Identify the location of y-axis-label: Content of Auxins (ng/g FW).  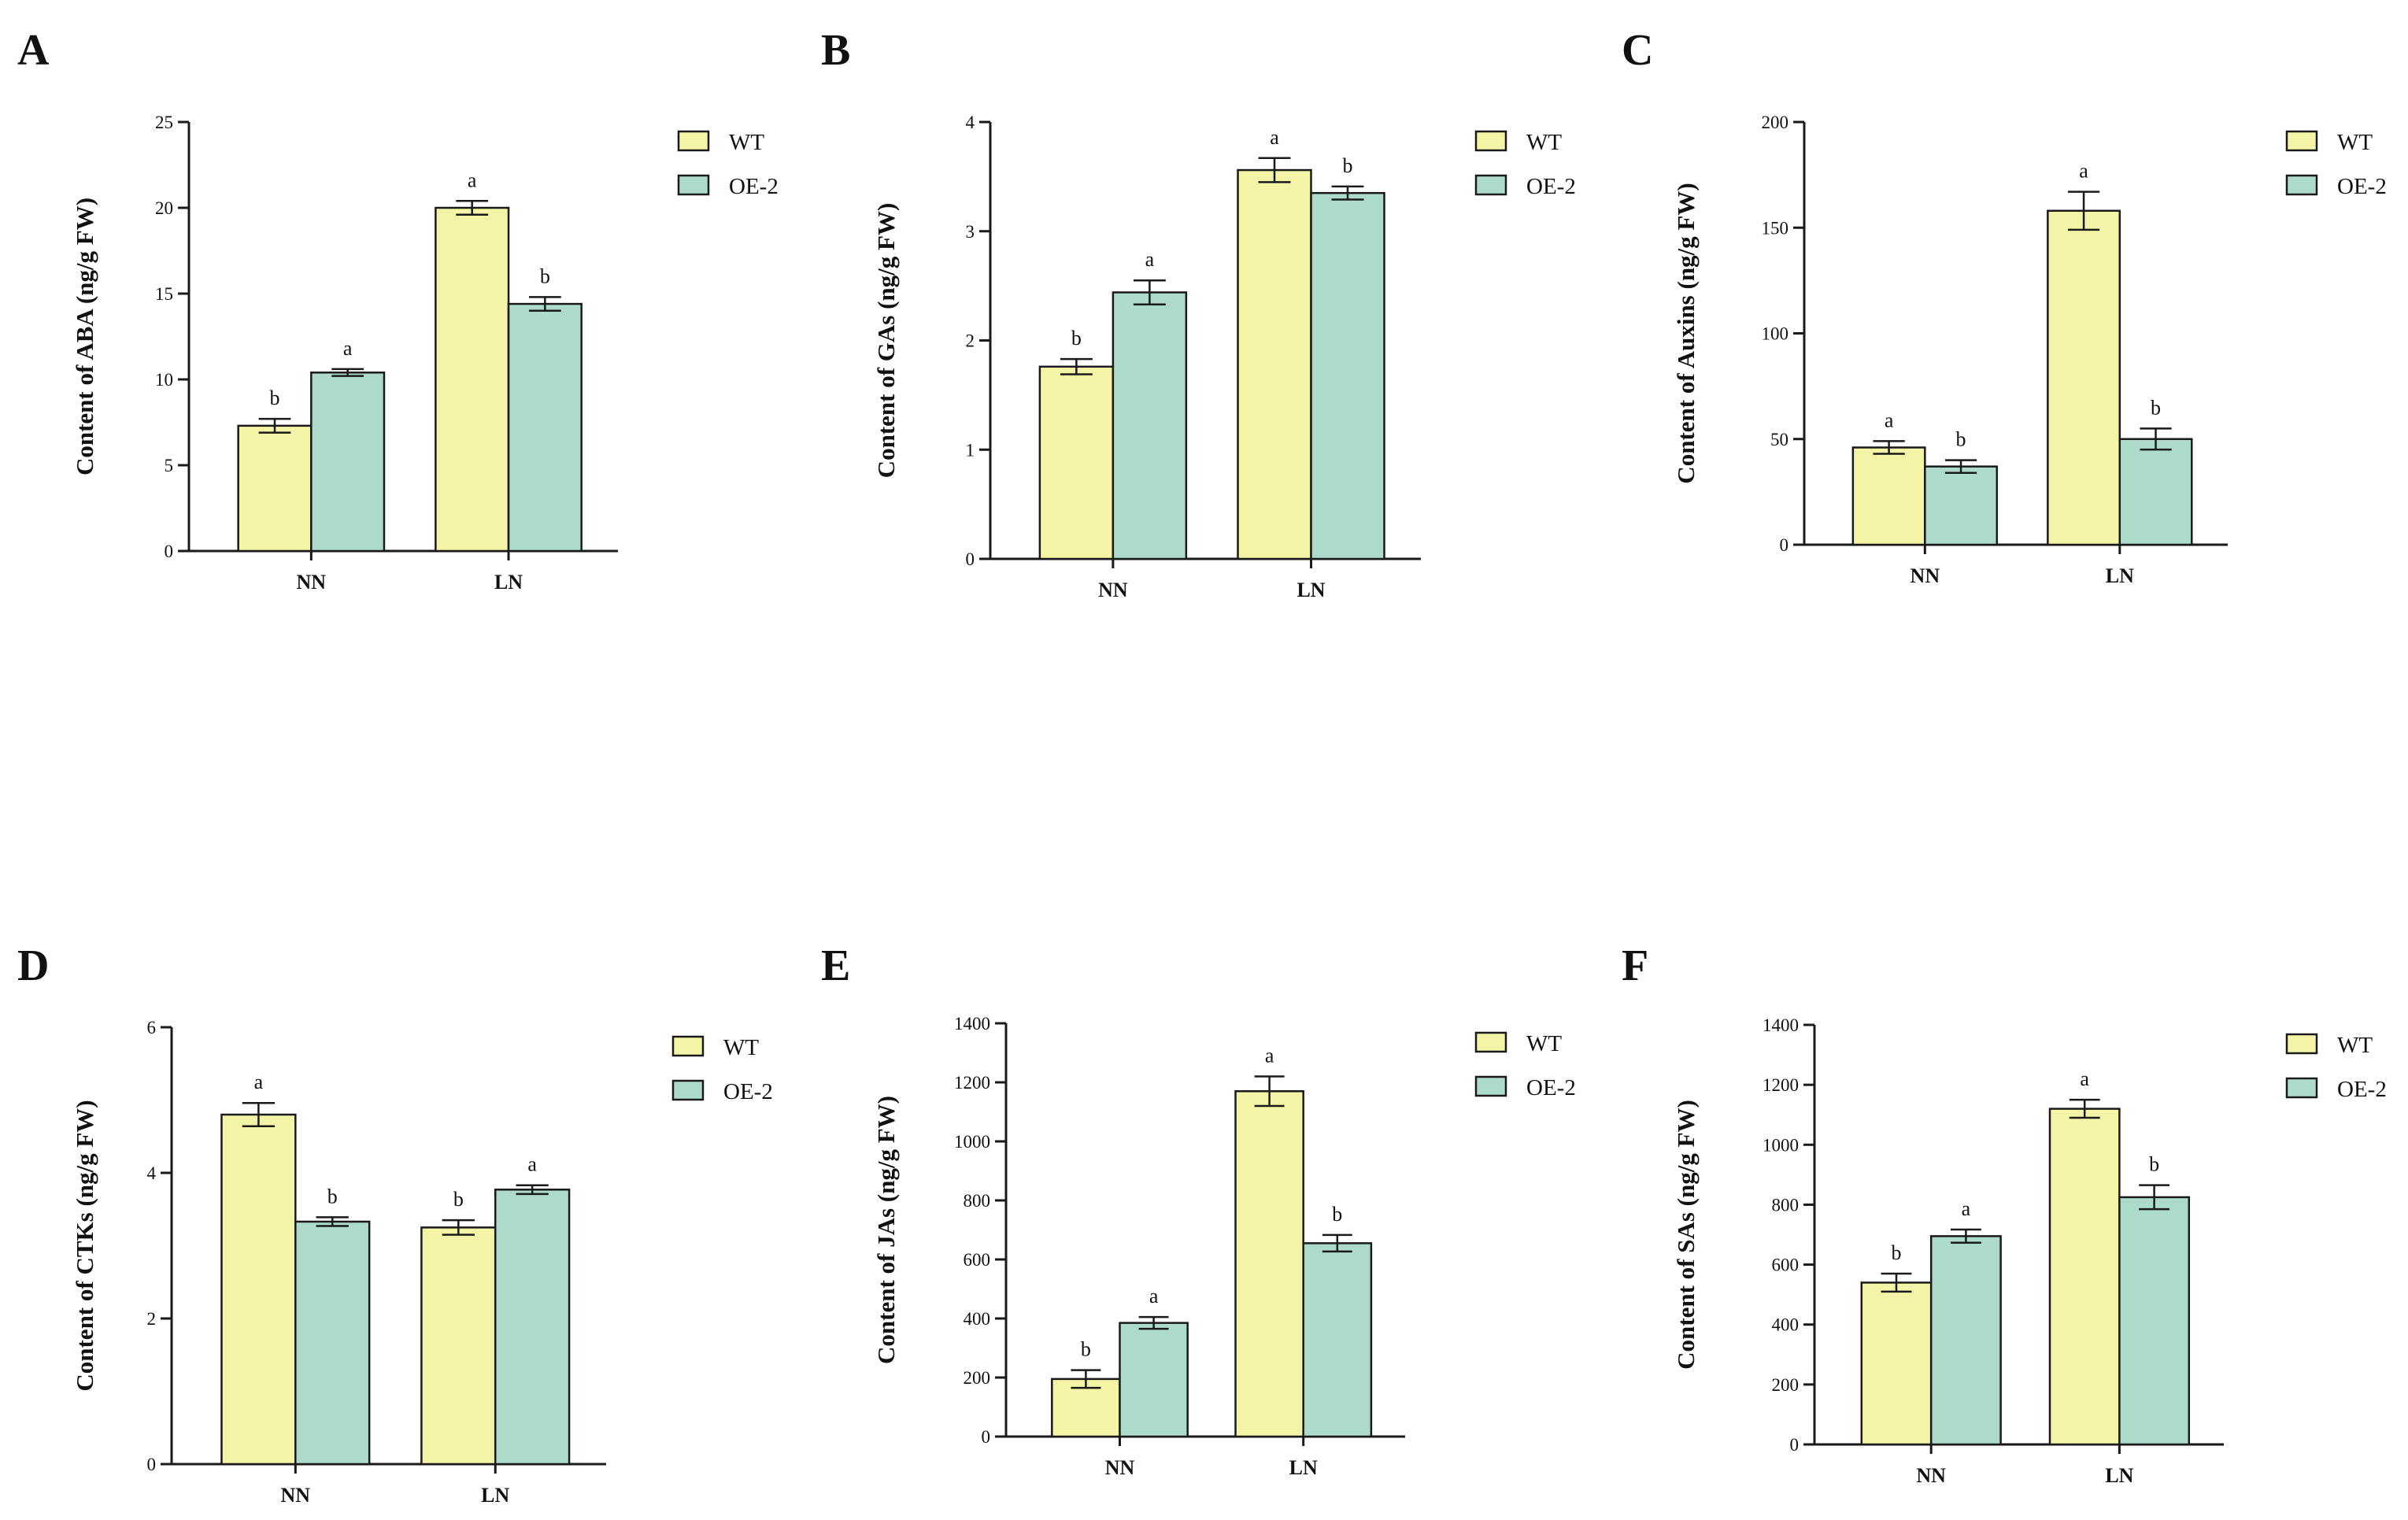
(1686, 333).